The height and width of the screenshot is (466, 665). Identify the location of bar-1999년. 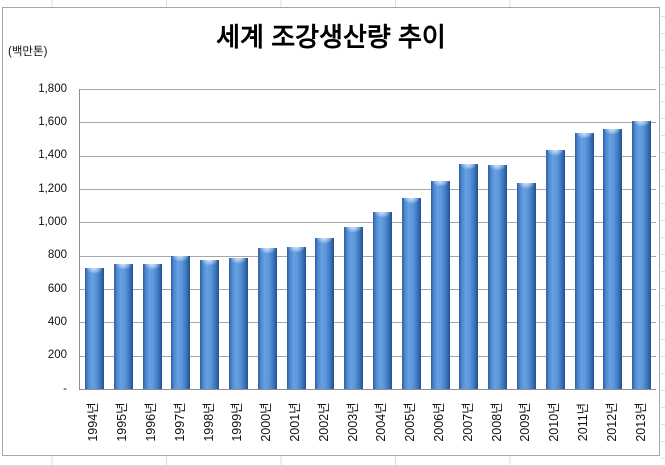
(238, 323).